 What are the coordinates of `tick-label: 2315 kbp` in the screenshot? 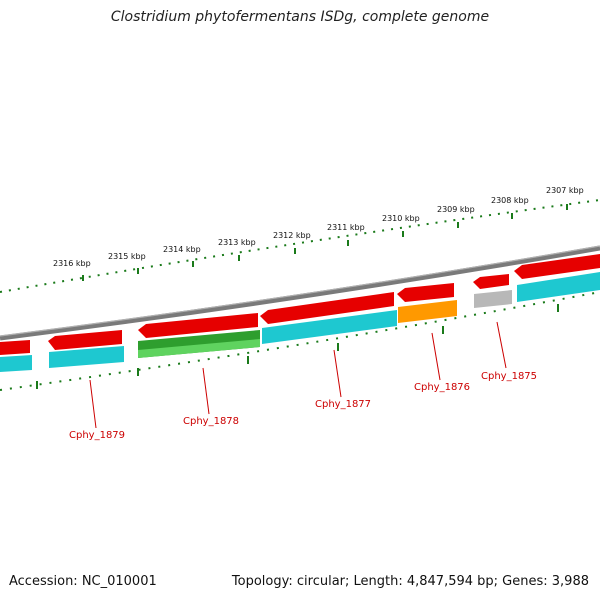 It's located at (127, 256).